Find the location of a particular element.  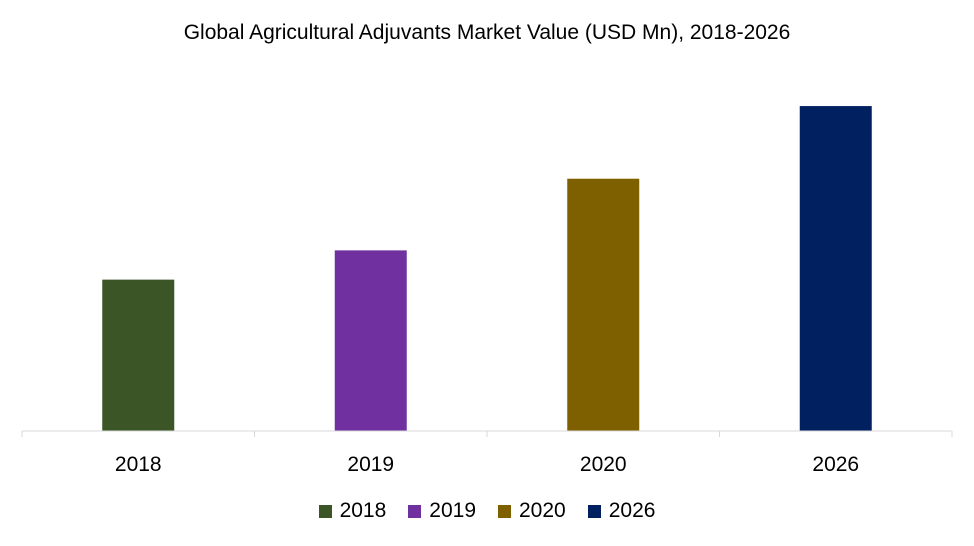

x-tick-label-2020: 2020 is located at coordinates (603, 464).